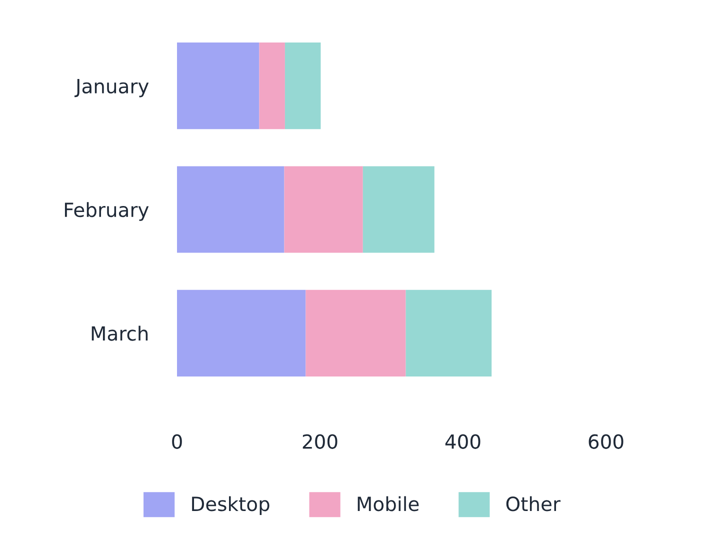  What do you see at coordinates (106, 211) in the screenshot?
I see `y-tick-label: February` at bounding box center [106, 211].